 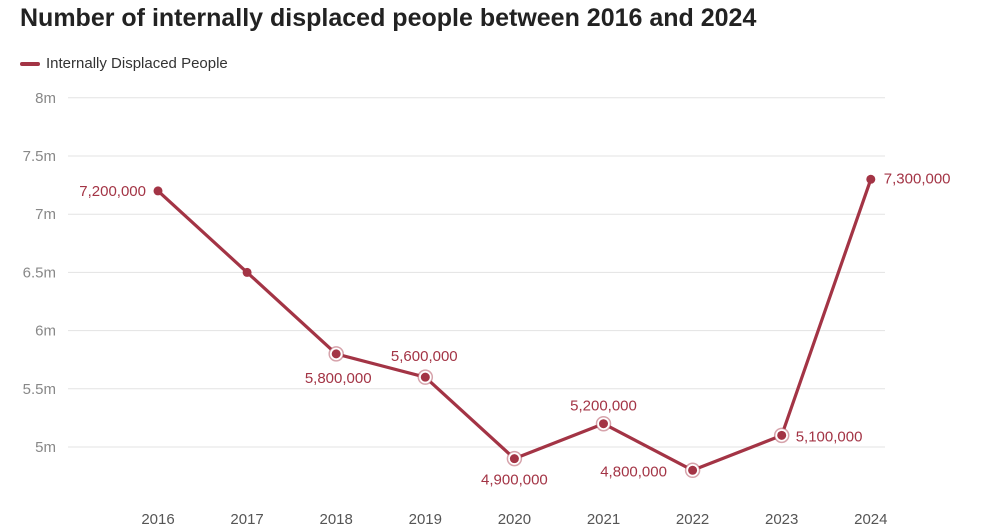 I want to click on y-tick-label: 5m, so click(x=45, y=447).